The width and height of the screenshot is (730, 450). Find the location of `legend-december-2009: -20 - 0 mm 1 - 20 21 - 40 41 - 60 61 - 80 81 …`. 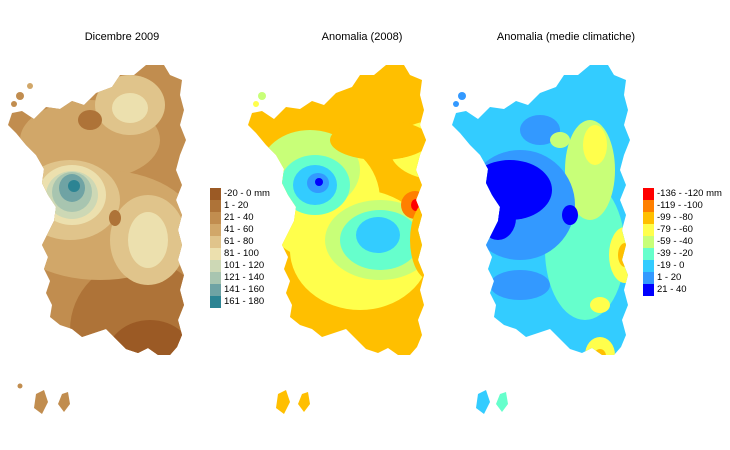

legend-december-2009: -20 - 0 mm 1 - 20 21 - 40 41 - 60 61 - 80 81 … is located at coordinates (240, 248).